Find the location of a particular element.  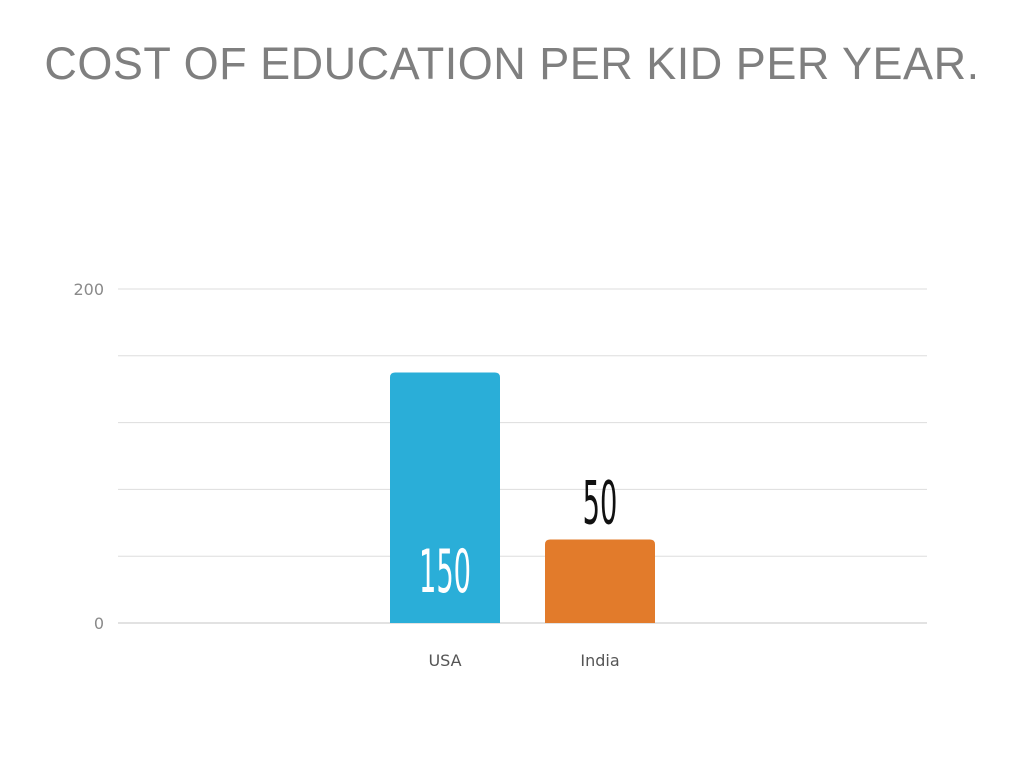

slide-title: COST OF EDUCATION PER KID PER YEAR. is located at coordinates (512, 63).